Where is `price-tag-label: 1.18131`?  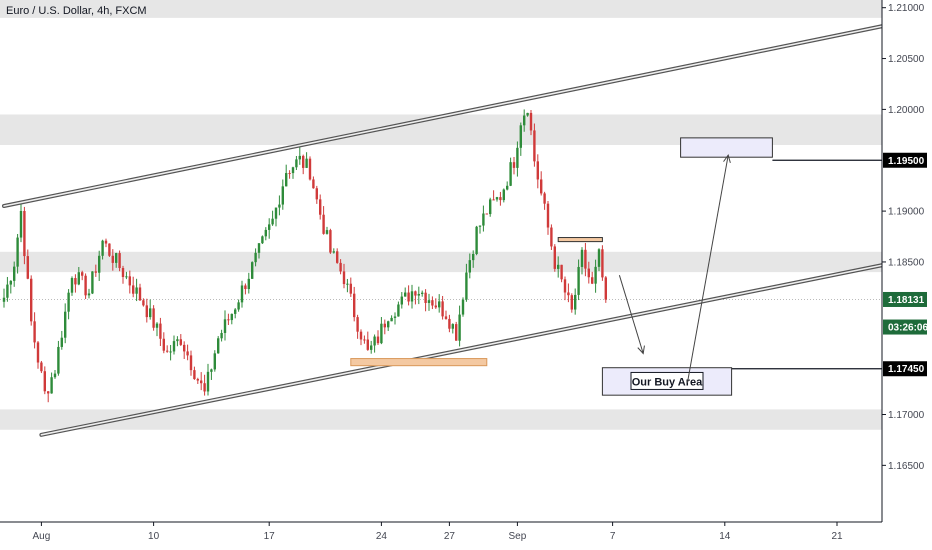
price-tag-label: 1.18131 is located at coordinates (906, 300).